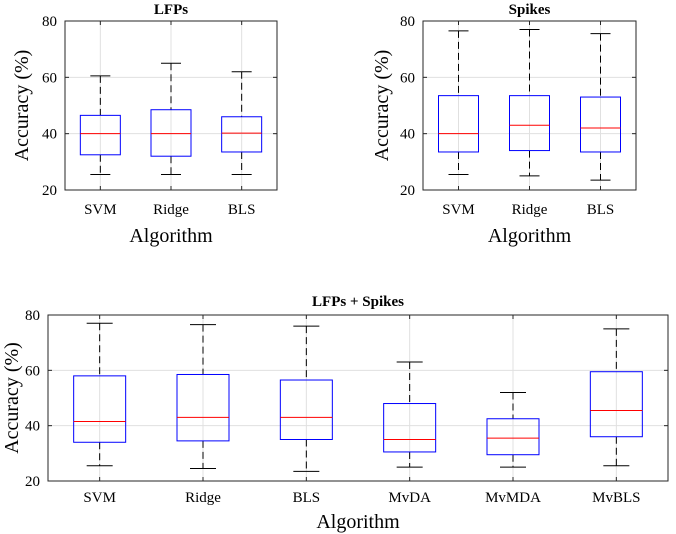 The width and height of the screenshot is (676, 534). I want to click on chart-title: LFPs, so click(171, 10).